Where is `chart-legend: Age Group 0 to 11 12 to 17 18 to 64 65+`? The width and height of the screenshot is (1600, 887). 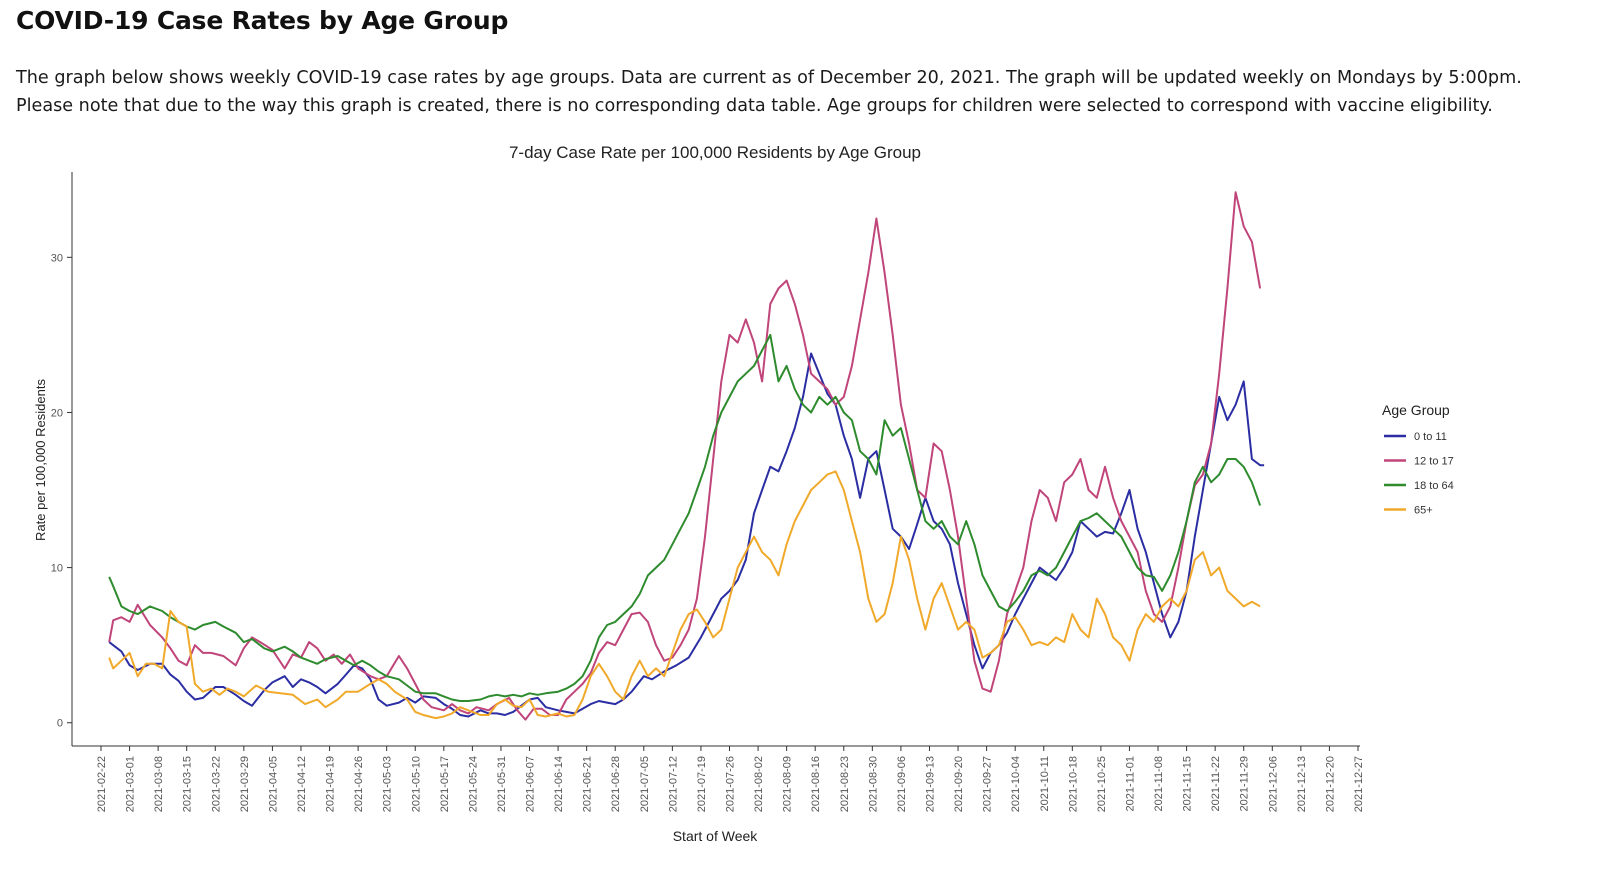 chart-legend: Age Group 0 to 11 12 to 17 18 to 64 65+ is located at coordinates (1418, 459).